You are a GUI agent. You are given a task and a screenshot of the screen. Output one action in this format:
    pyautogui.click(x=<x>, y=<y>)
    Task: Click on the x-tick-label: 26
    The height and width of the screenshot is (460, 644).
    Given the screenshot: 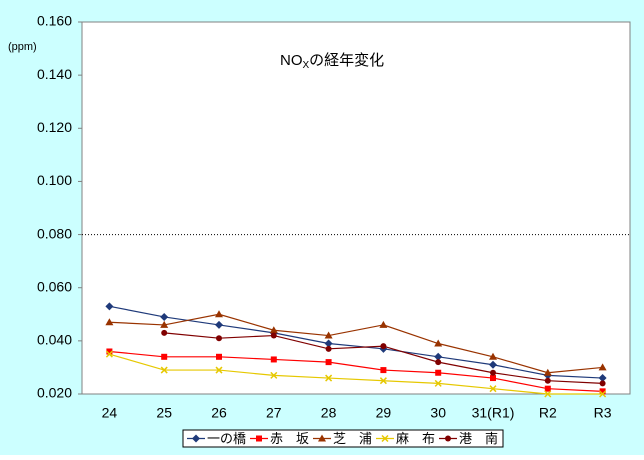 What is the action you would take?
    pyautogui.click(x=219, y=413)
    